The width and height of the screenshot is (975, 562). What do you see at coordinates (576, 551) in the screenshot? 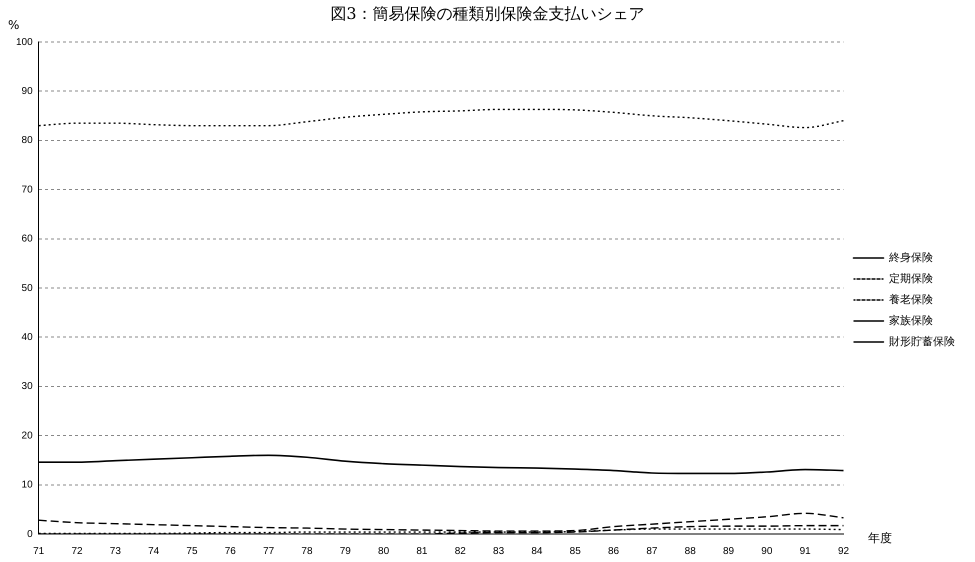
I see `x-tick-label: 85` at bounding box center [576, 551].